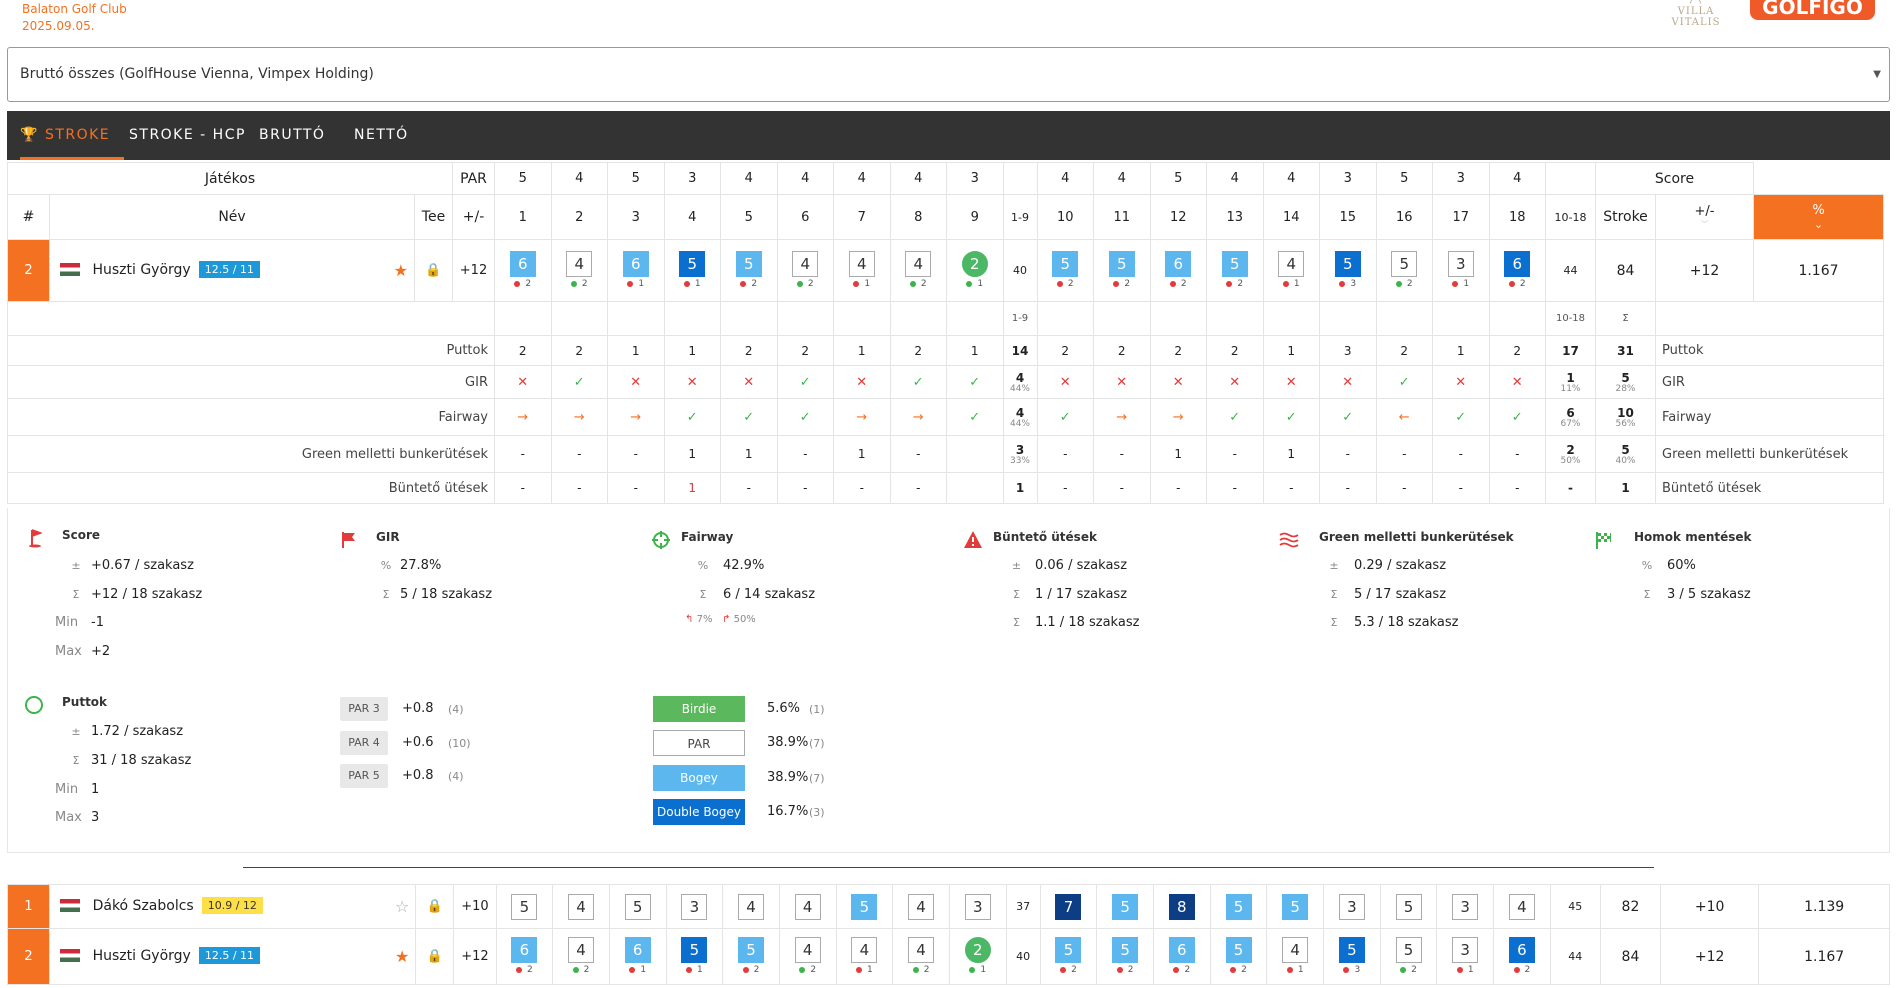  I want to click on score-plus-minus: +12, so click(1709, 956).